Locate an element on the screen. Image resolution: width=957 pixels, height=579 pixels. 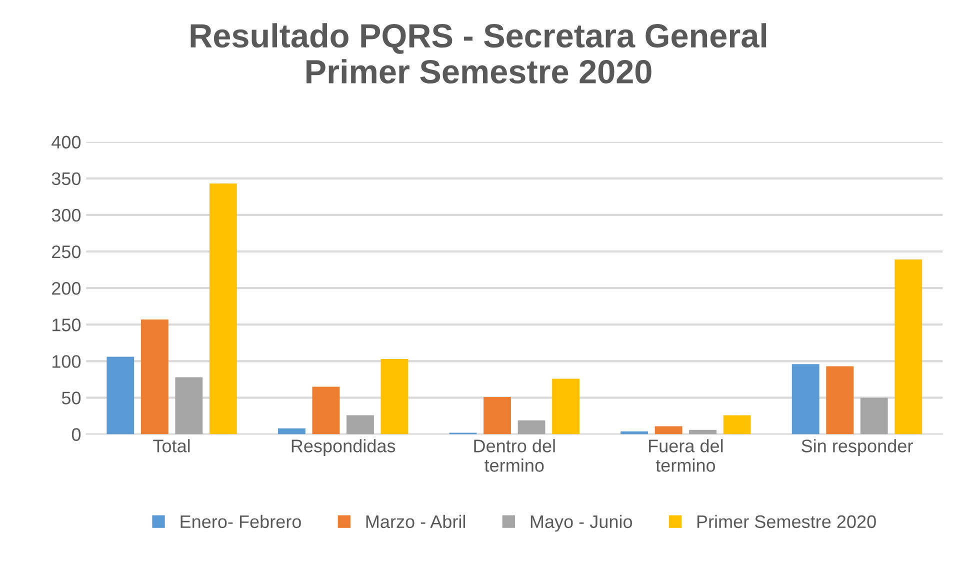
legend-label: Marzo - Abril is located at coordinates (416, 521).